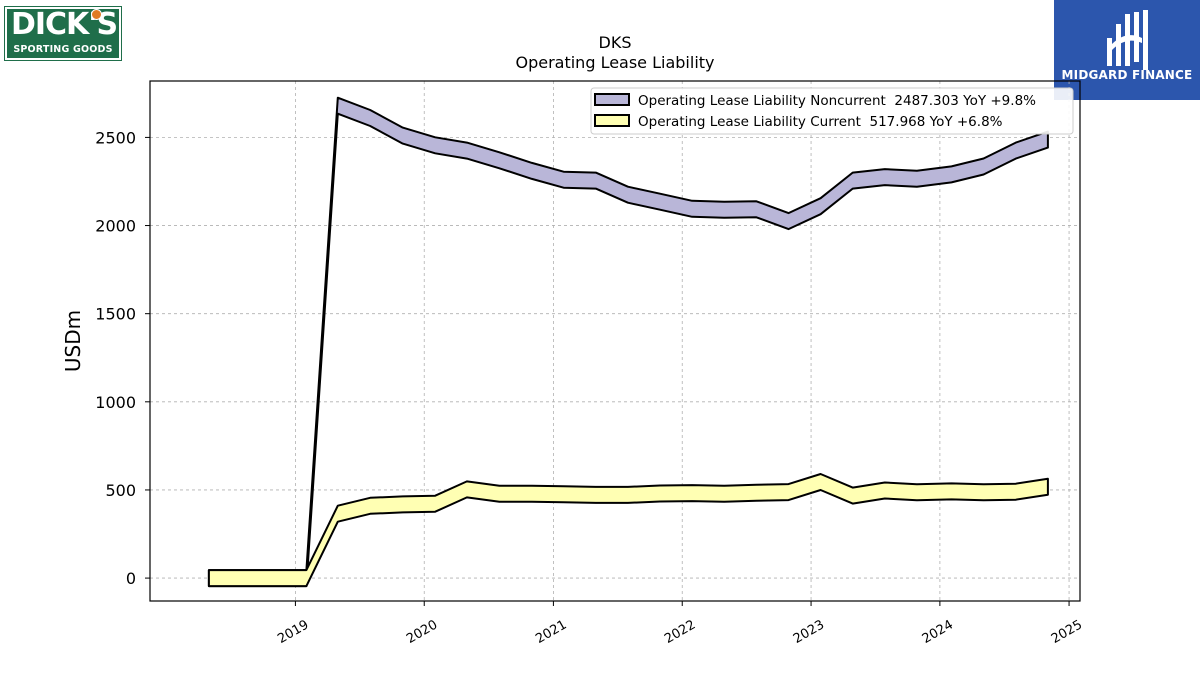 This screenshot has width=1200, height=675. I want to click on legend-swatch-noncurrent, so click(612, 99).